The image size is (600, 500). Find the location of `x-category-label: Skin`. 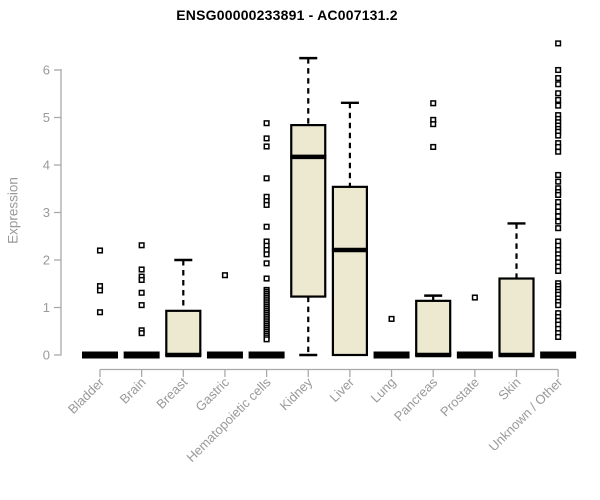

x-category-label: Skin is located at coordinates (509, 389).